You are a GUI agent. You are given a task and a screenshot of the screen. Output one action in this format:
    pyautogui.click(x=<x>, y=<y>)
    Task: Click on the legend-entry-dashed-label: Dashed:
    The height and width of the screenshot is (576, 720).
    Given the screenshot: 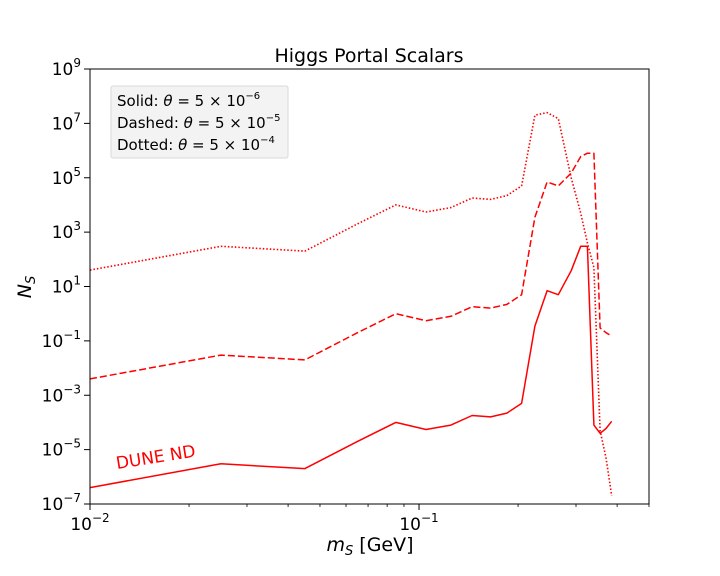 What is the action you would take?
    pyautogui.click(x=148, y=123)
    